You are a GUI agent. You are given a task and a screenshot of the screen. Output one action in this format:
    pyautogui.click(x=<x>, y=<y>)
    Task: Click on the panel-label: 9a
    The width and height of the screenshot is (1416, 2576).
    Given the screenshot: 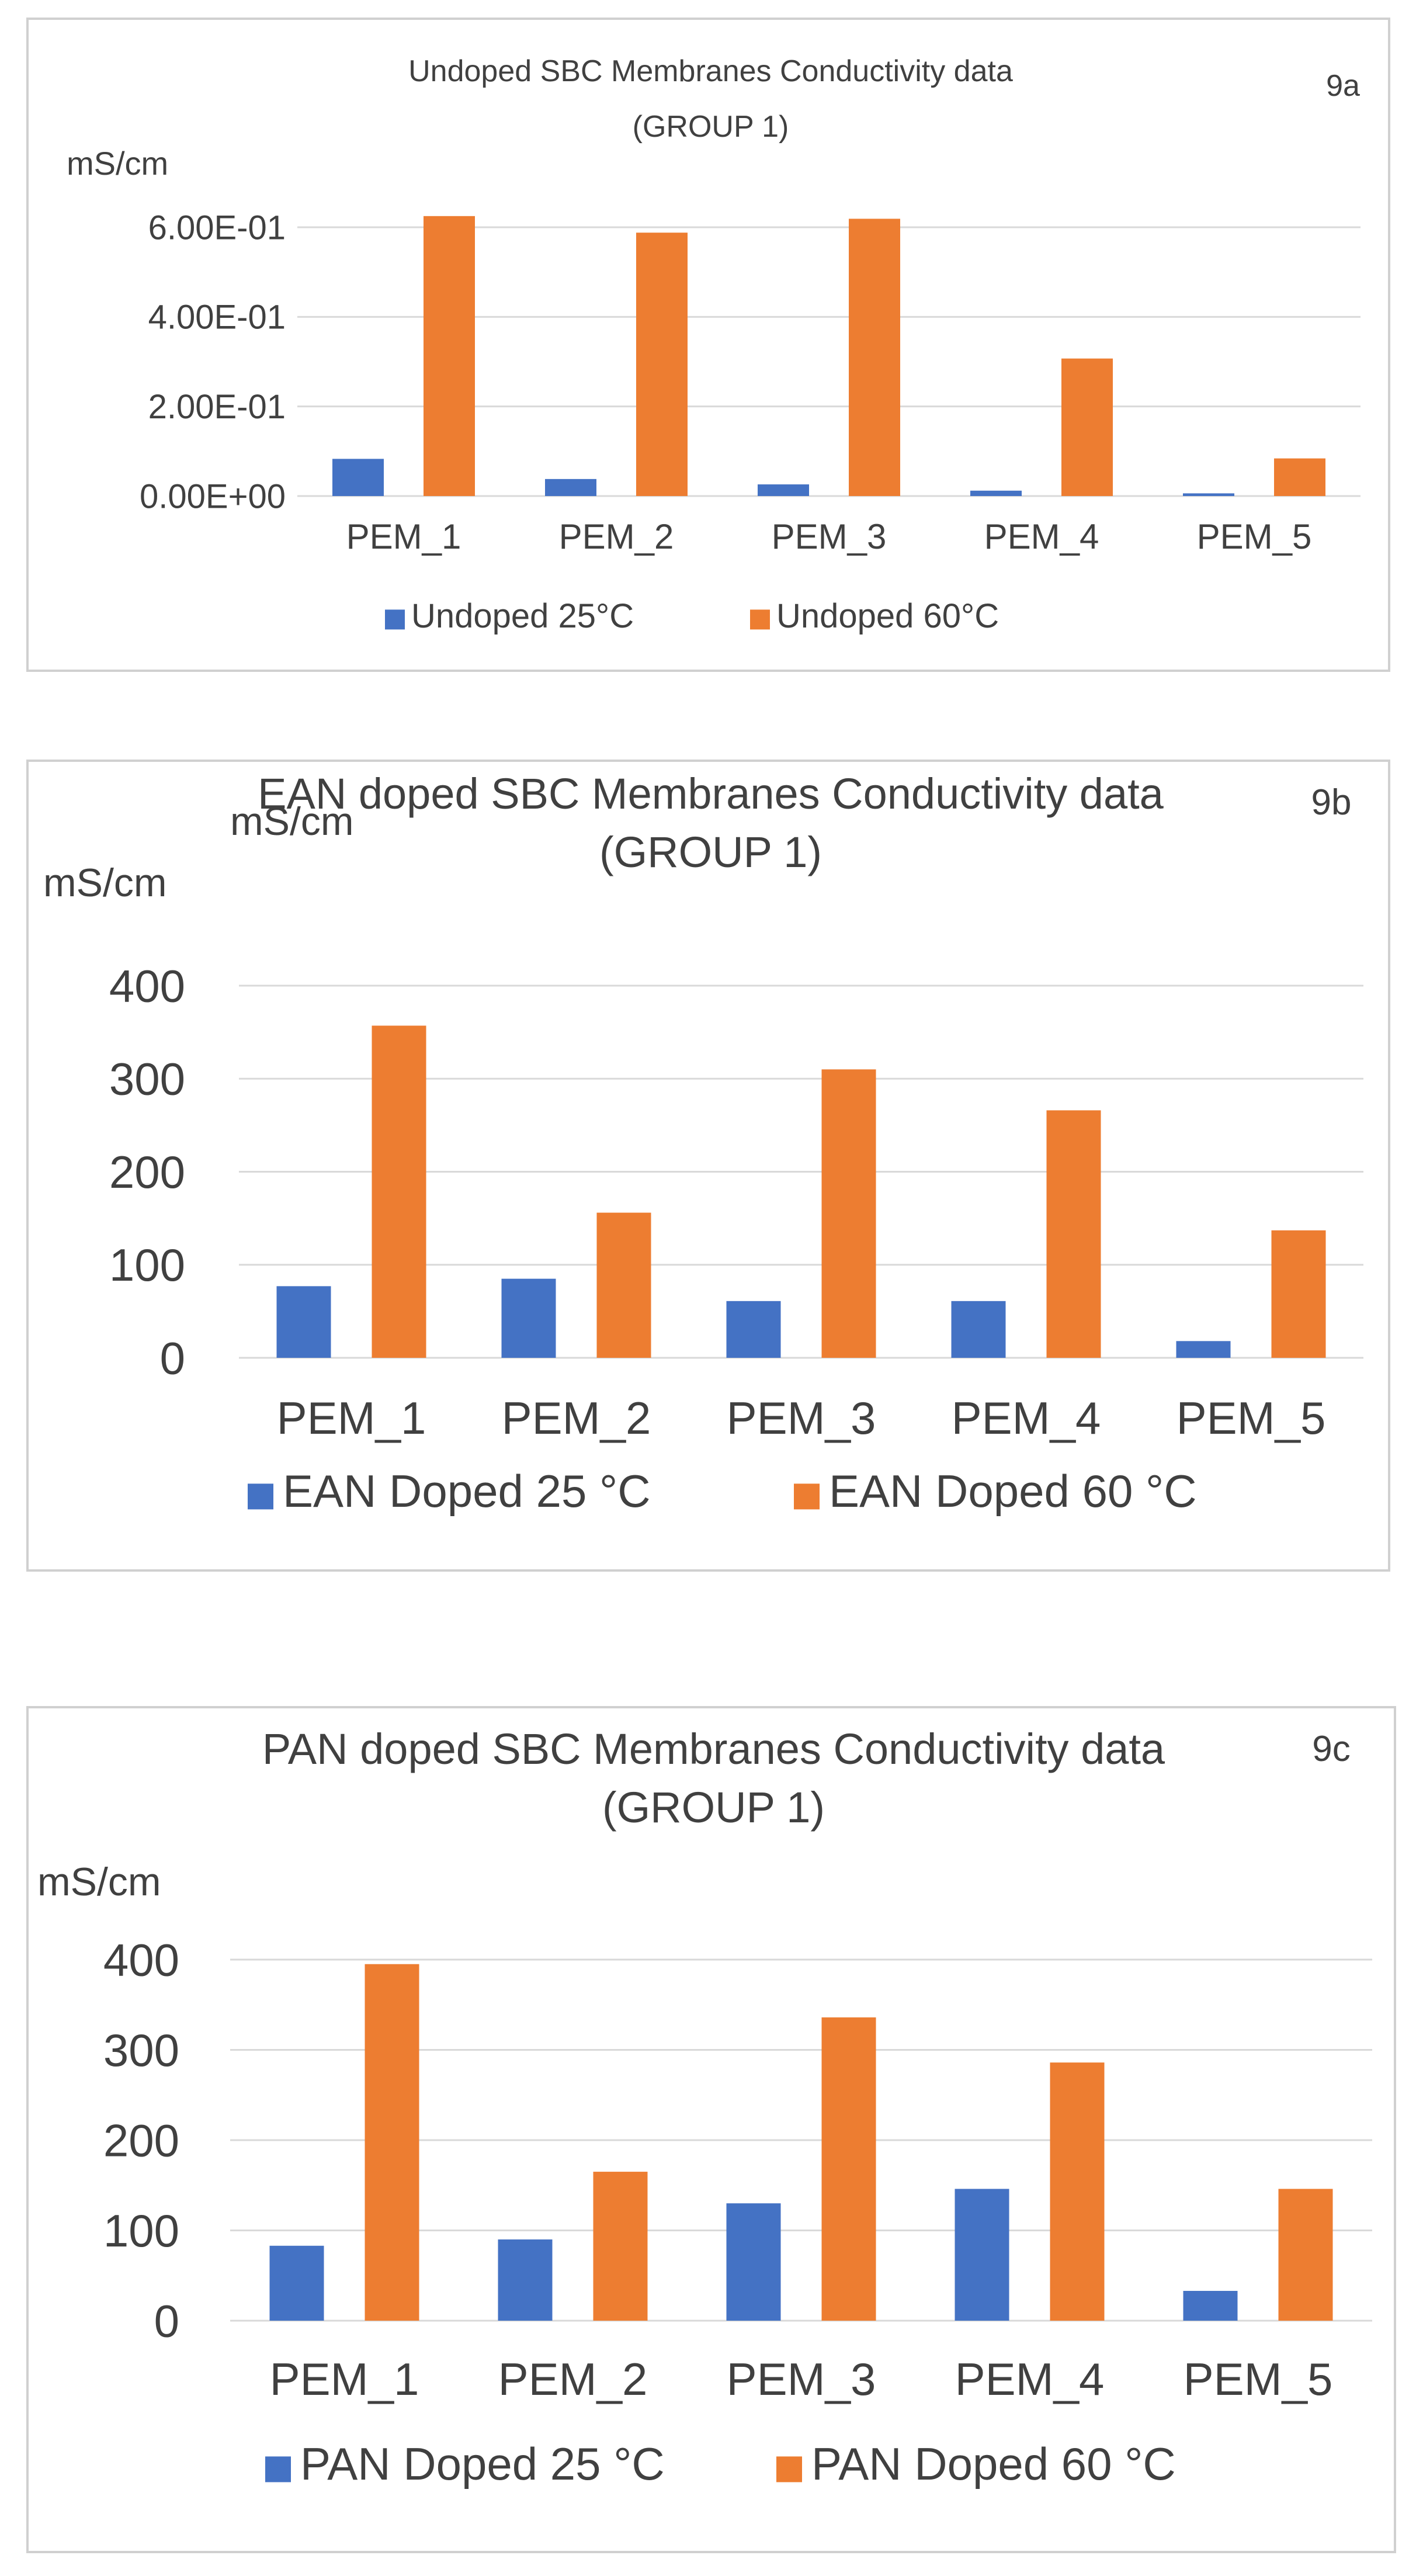 What is the action you would take?
    pyautogui.click(x=1343, y=86)
    